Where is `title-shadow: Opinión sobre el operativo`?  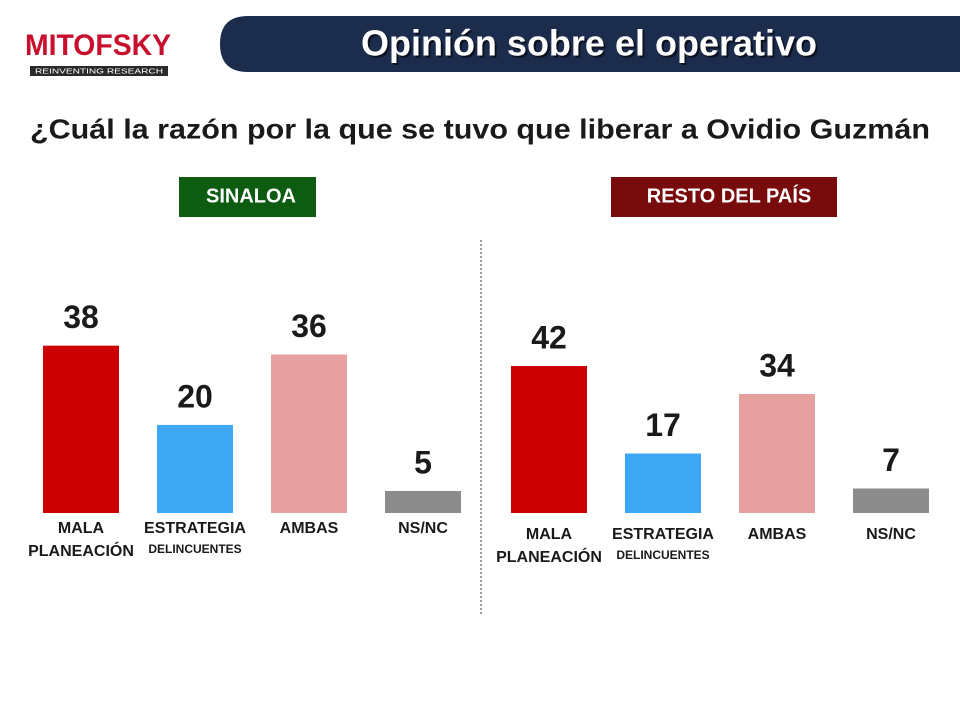
title-shadow: Opinión sobre el operativo is located at coordinates (591, 45).